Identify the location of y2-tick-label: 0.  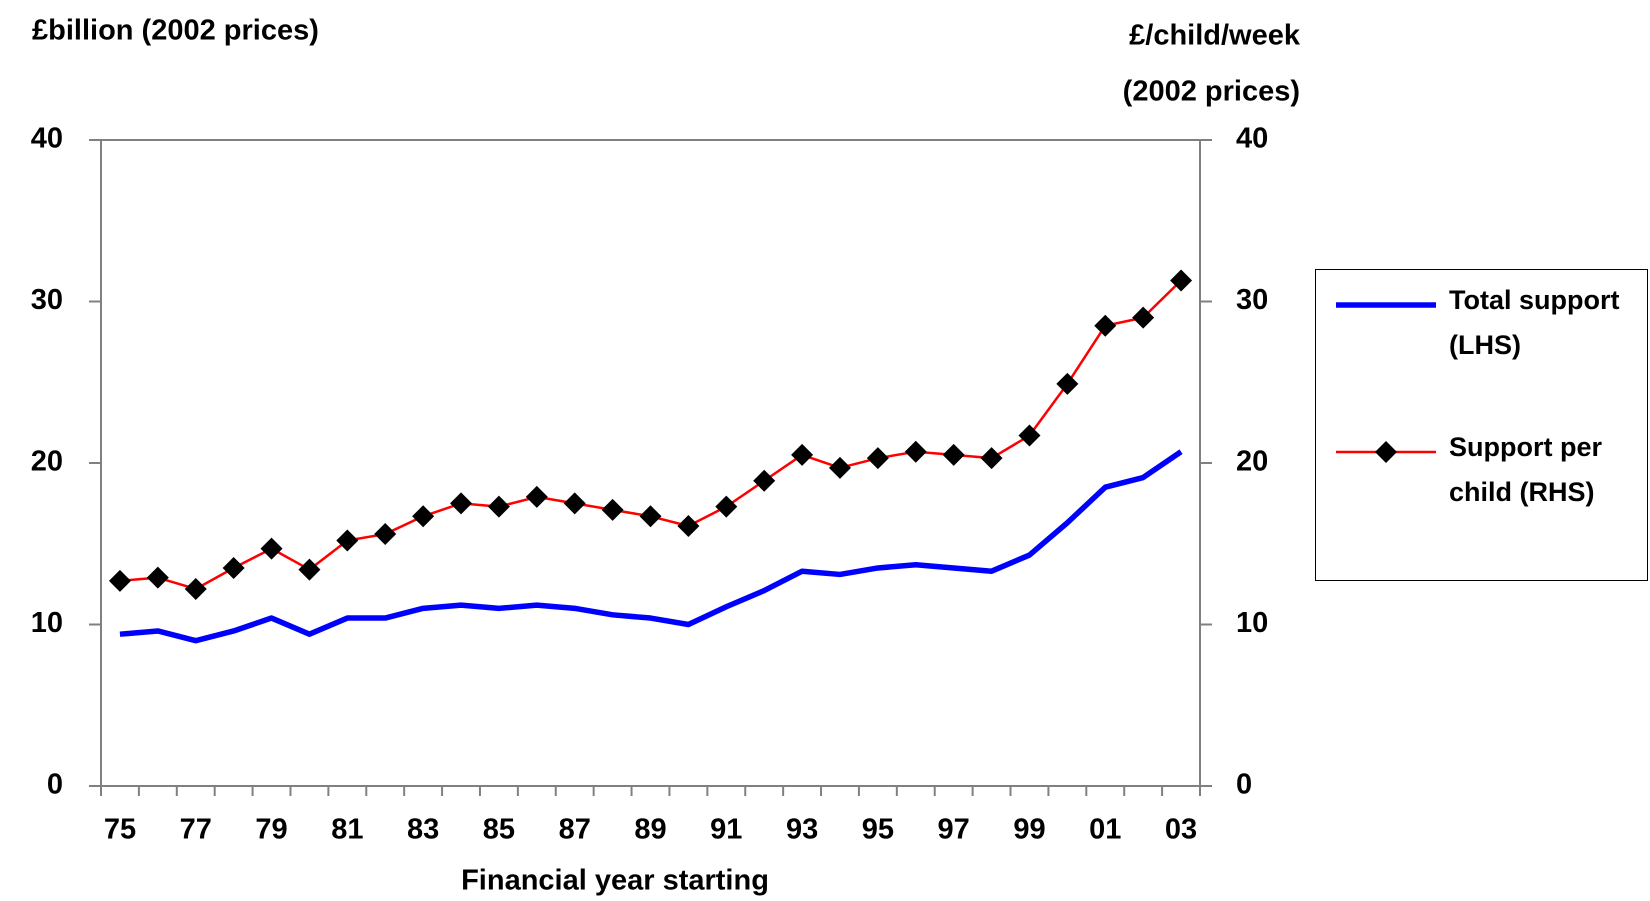
(1244, 785).